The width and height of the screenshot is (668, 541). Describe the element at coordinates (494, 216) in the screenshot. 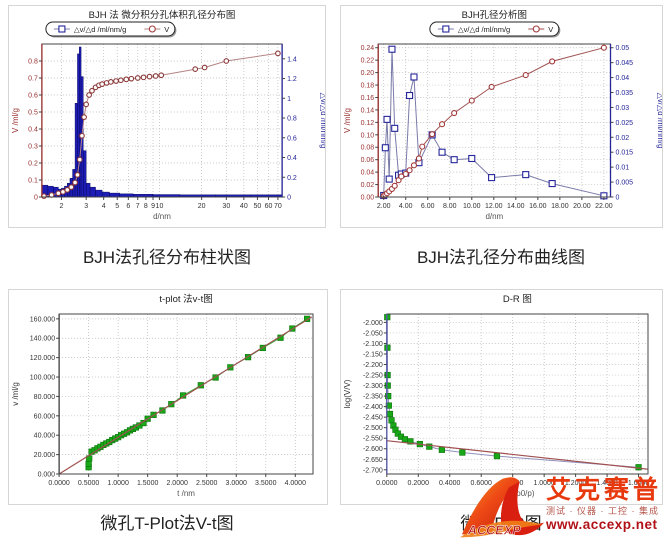

I see `svg-text: d/nm` at that location.